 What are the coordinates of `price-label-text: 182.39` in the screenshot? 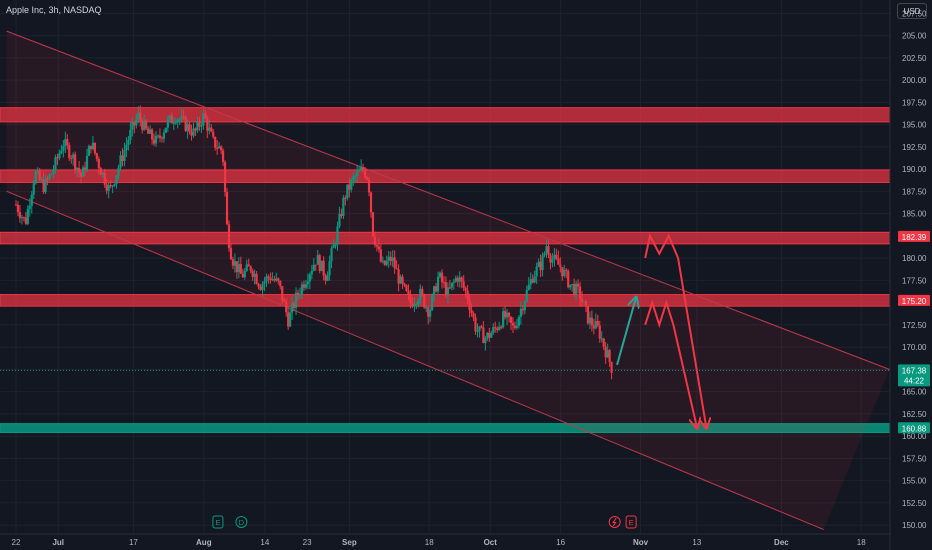 It's located at (914, 237).